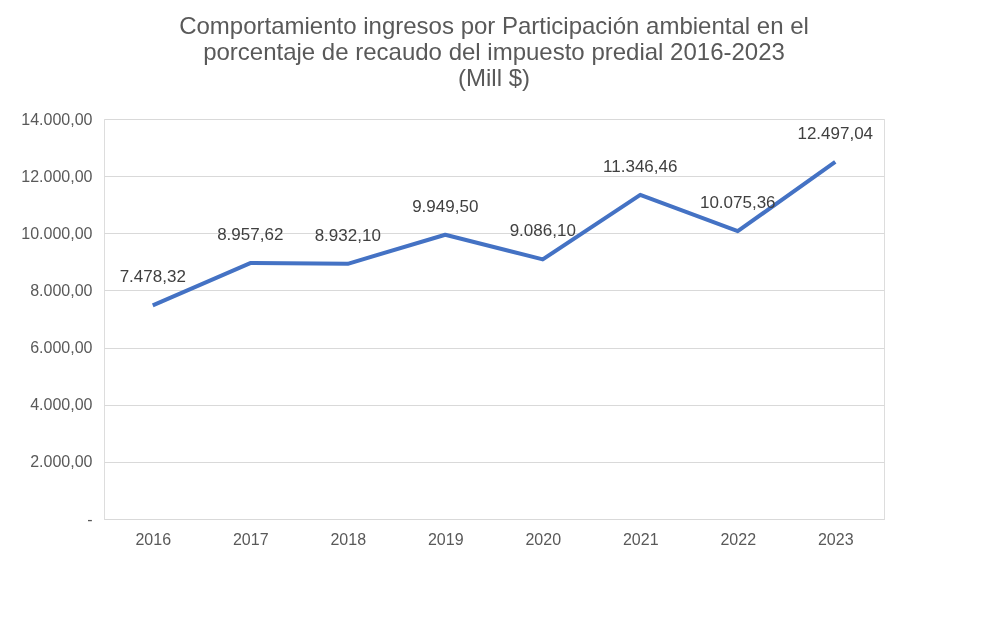 The height and width of the screenshot is (618, 1008). Describe the element at coordinates (445, 206) in the screenshot. I see `data-label: 9.949,50` at that location.